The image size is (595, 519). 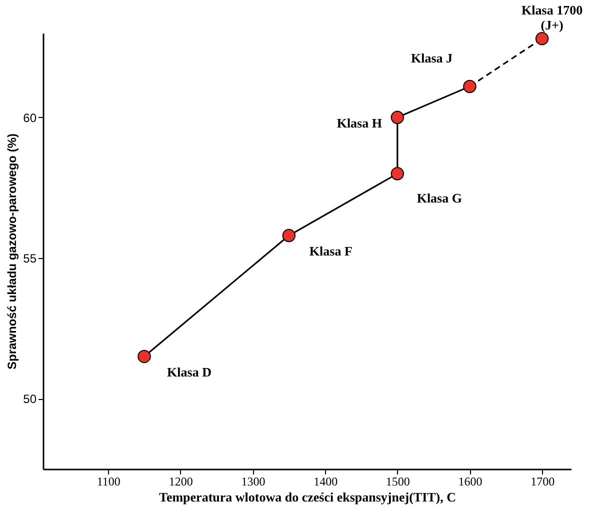 I want to click on annotation: Klasa F, so click(x=330, y=251).